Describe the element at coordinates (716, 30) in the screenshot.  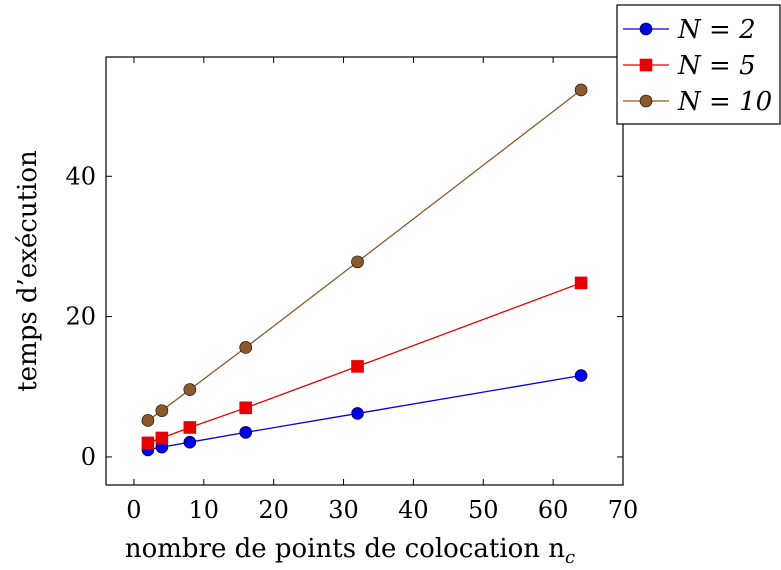
I see `legend-label: N = 2` at that location.